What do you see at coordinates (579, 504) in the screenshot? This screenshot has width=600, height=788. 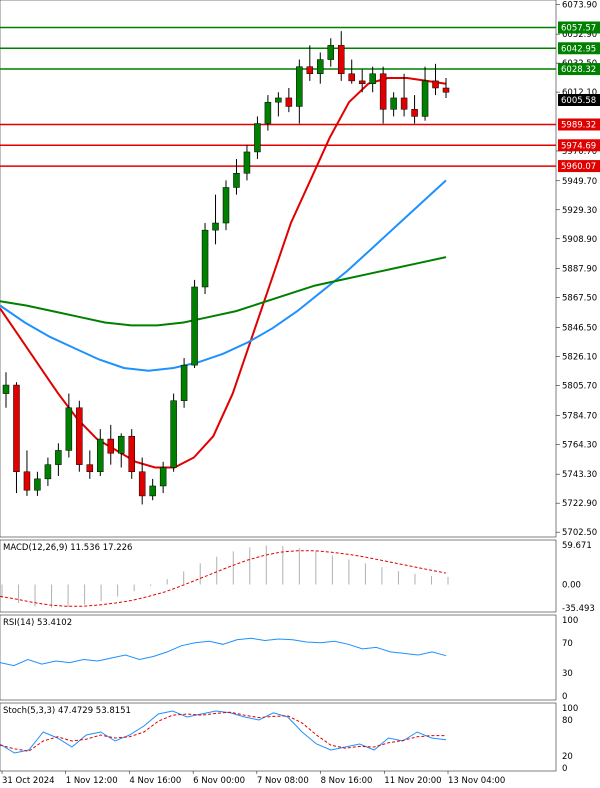 I see `price-tick-label: 5722.90` at bounding box center [579, 504].